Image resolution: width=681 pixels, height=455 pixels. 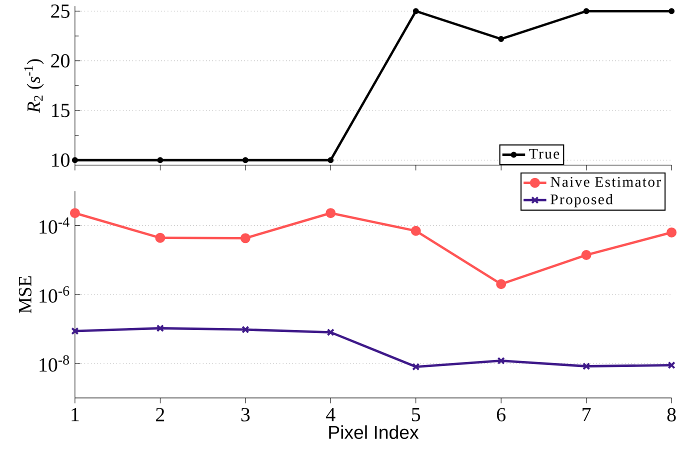 What do you see at coordinates (245, 415) in the screenshot?
I see `x-tick-label: 3` at bounding box center [245, 415].